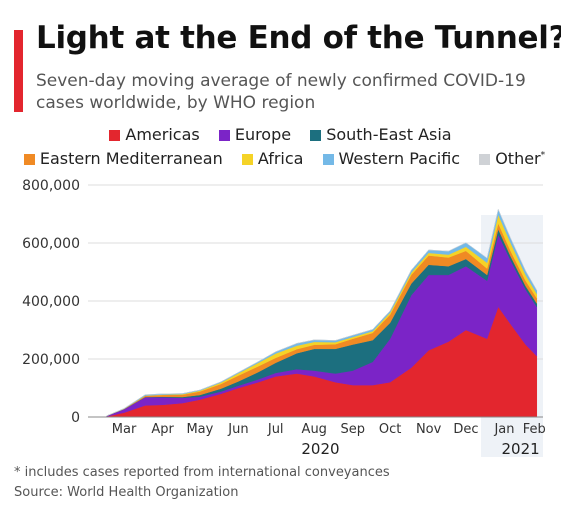 The image size is (561, 505). What do you see at coordinates (316, 135) in the screenshot?
I see `legend-swatch-south-east-asia` at bounding box center [316, 135].